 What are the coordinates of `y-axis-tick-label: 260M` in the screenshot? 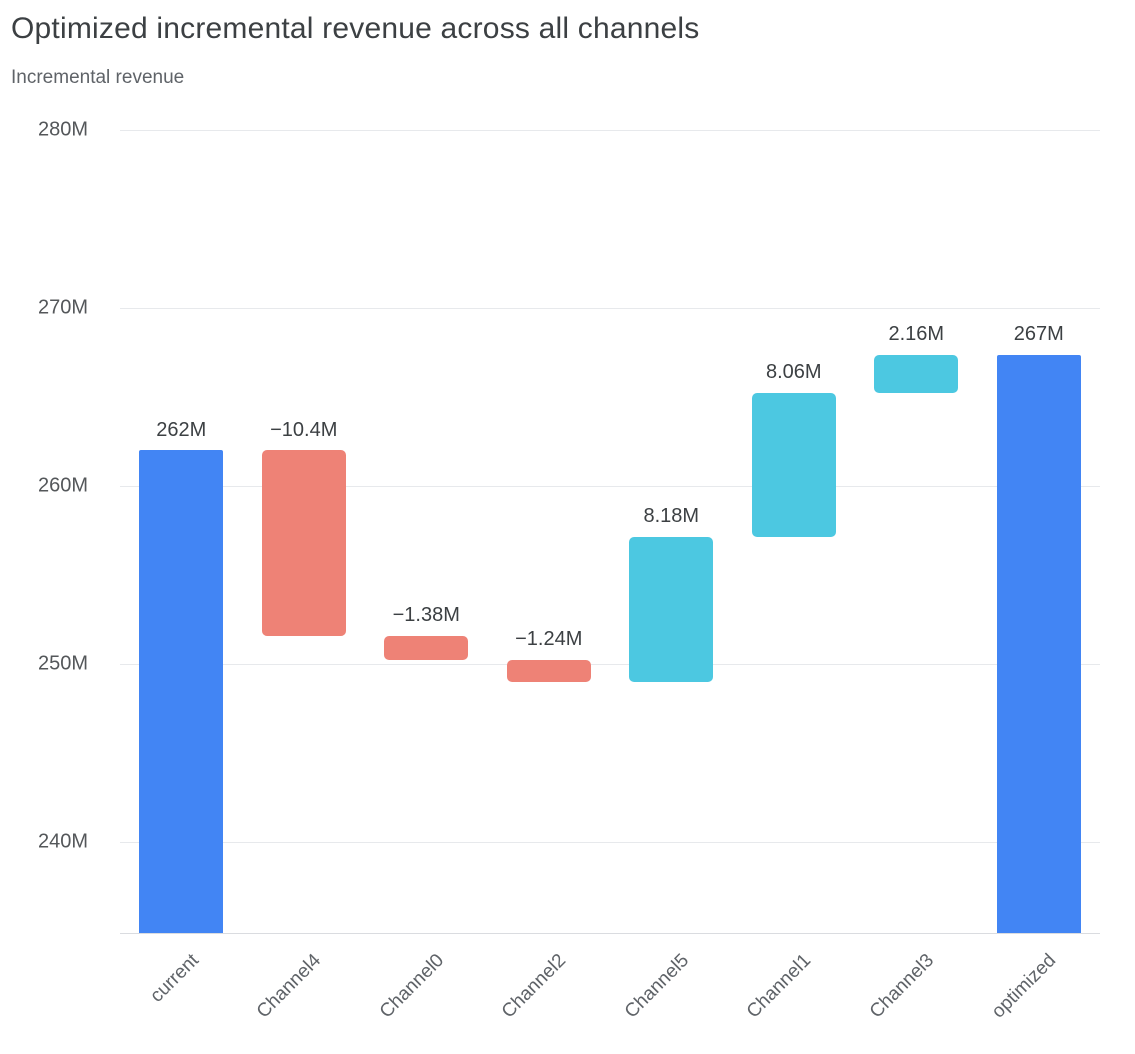 It's located at (62, 485).